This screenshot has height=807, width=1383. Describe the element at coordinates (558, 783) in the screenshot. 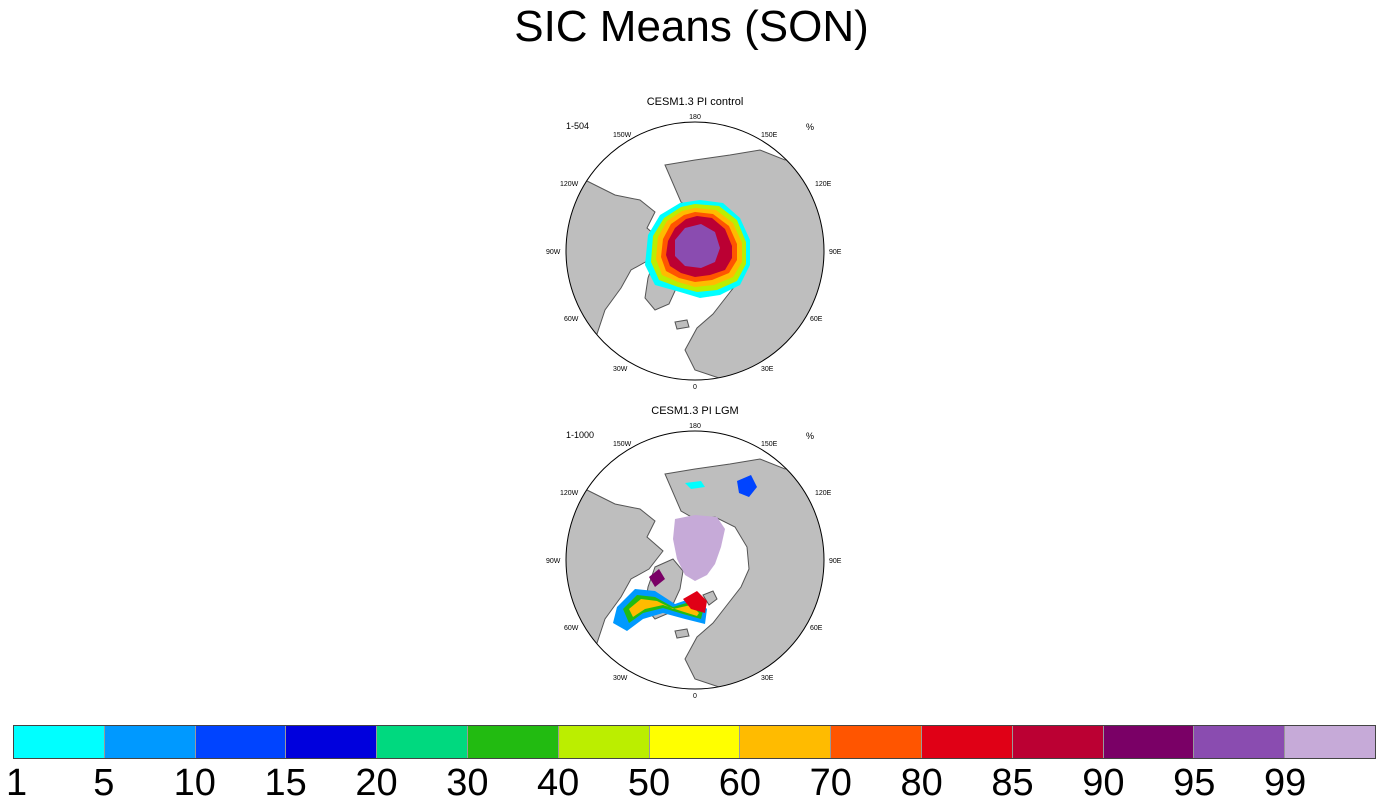

I see `colorbar-label: 40` at that location.